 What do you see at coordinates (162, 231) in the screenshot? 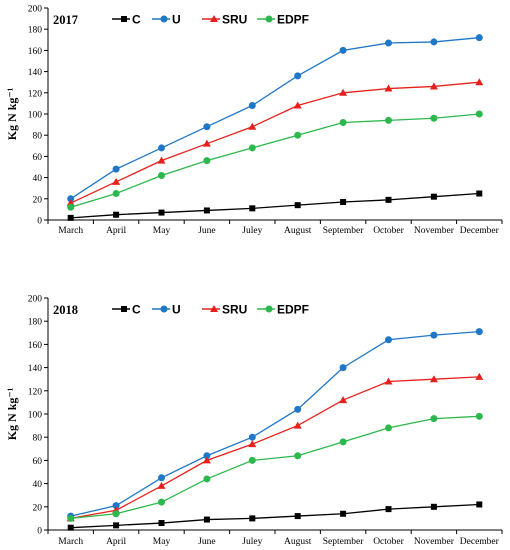
I see `x-tick-label: May` at bounding box center [162, 231].